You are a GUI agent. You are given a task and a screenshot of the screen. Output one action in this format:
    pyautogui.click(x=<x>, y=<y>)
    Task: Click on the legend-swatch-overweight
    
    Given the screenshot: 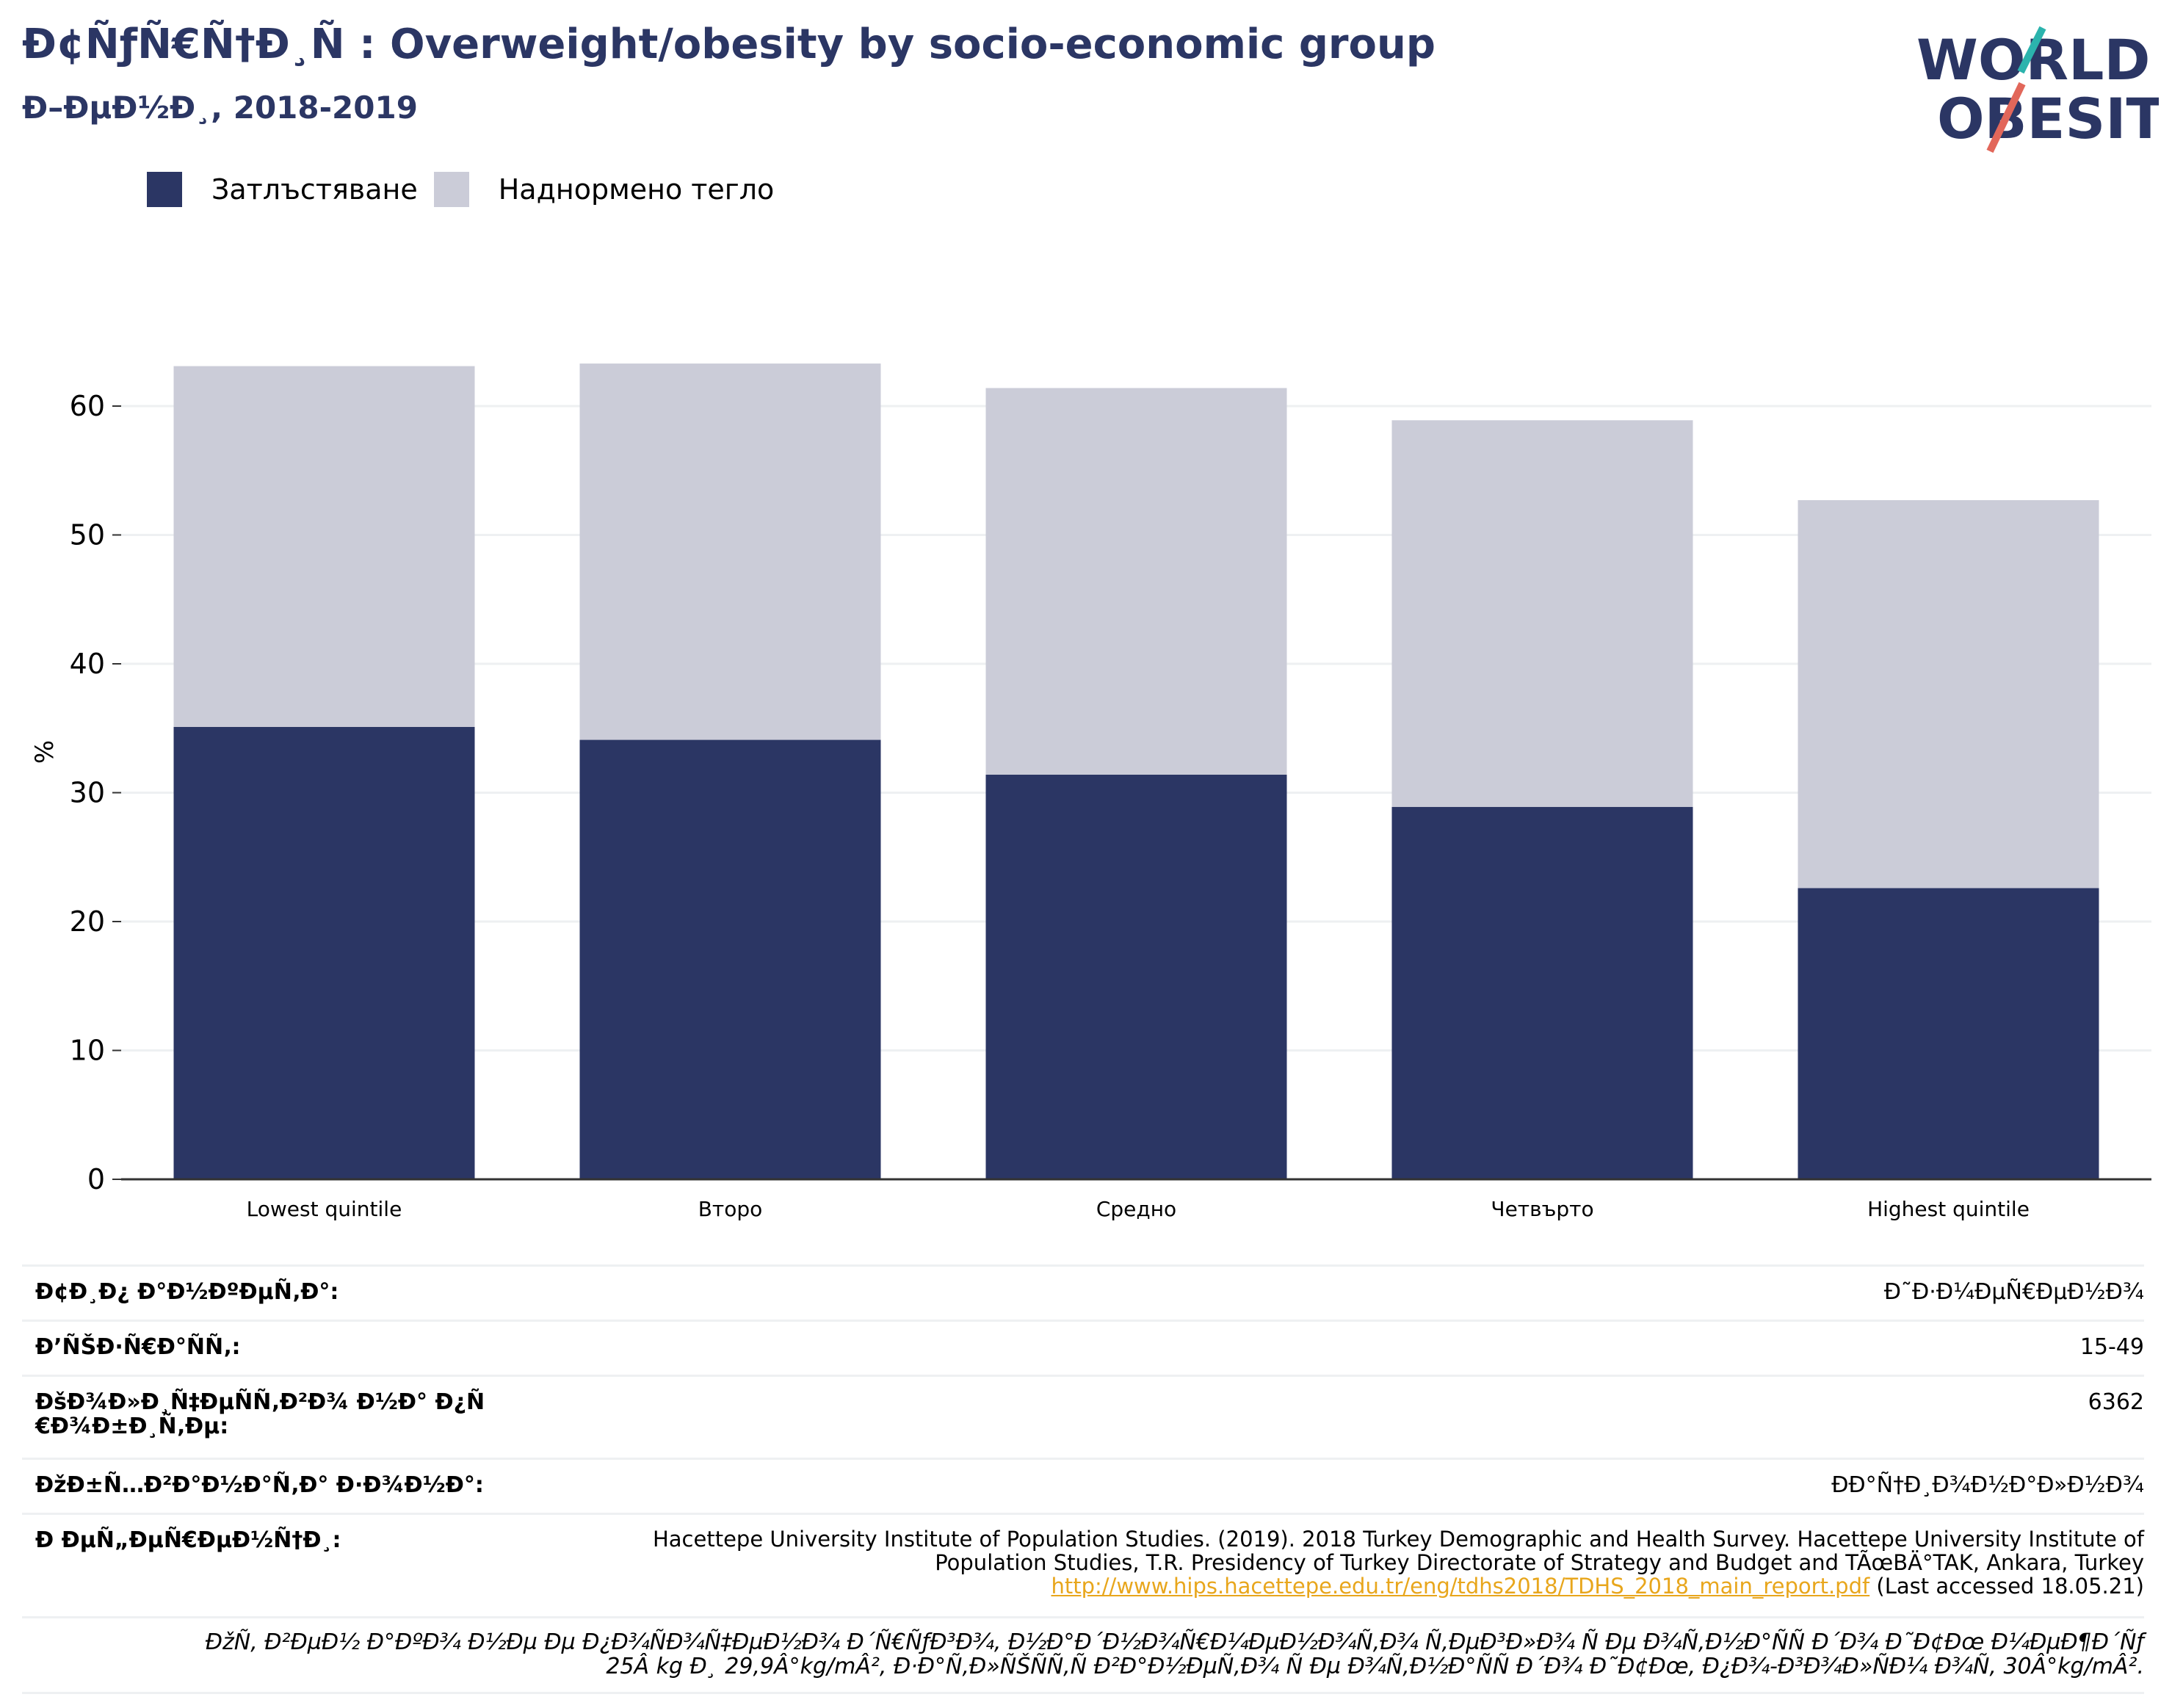 What is the action you would take?
    pyautogui.click(x=451, y=189)
    